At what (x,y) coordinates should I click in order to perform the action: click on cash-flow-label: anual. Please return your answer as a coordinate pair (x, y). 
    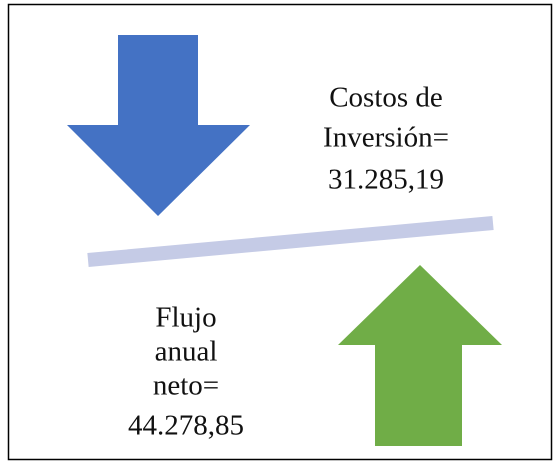
    Looking at the image, I should click on (186, 352).